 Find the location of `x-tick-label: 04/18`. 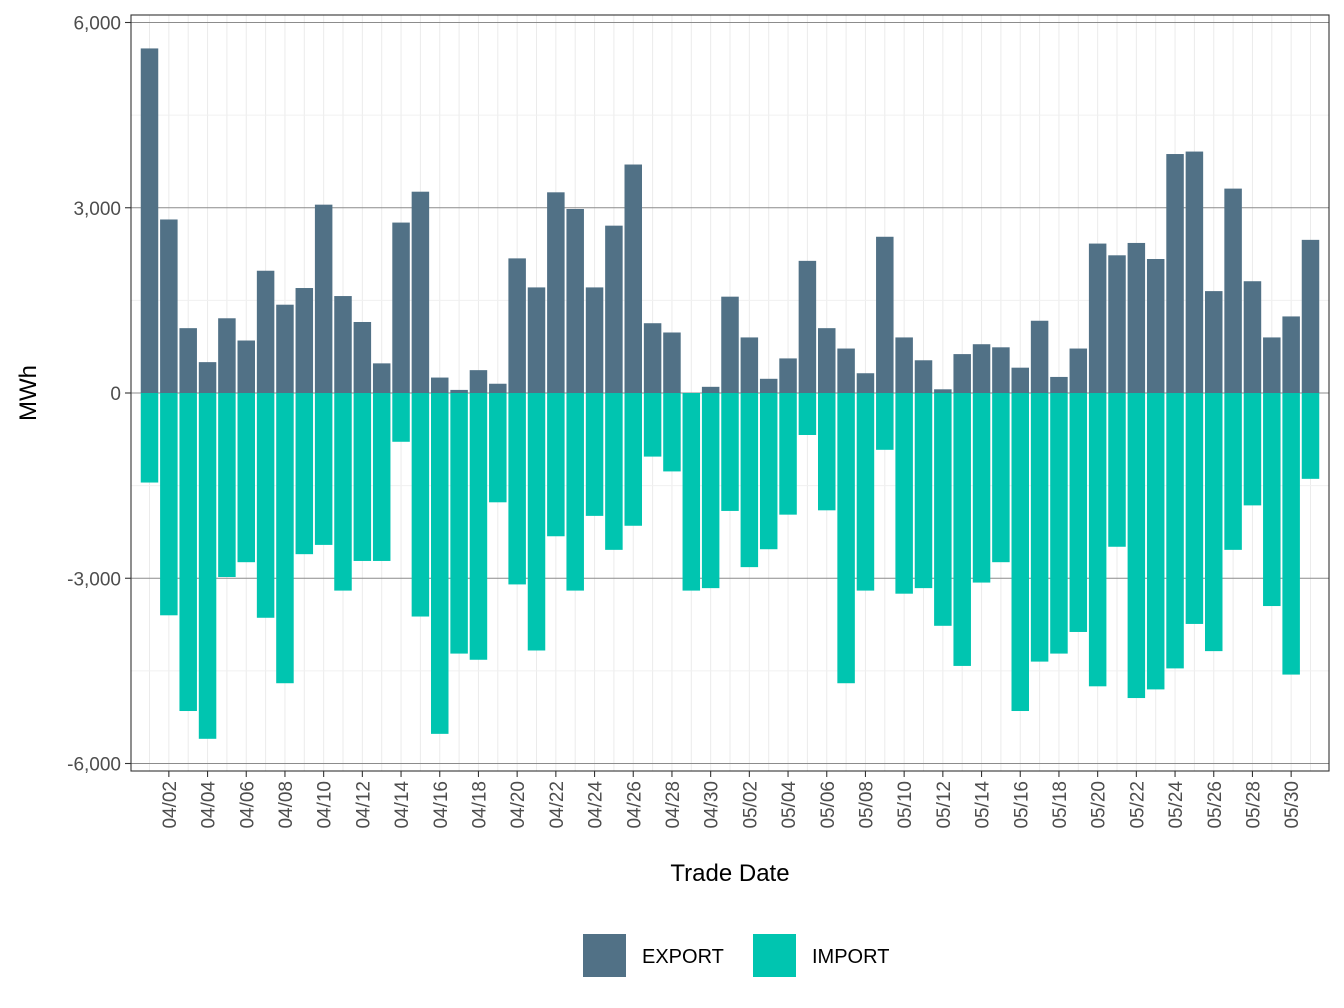

x-tick-label: 04/18 is located at coordinates (479, 805).